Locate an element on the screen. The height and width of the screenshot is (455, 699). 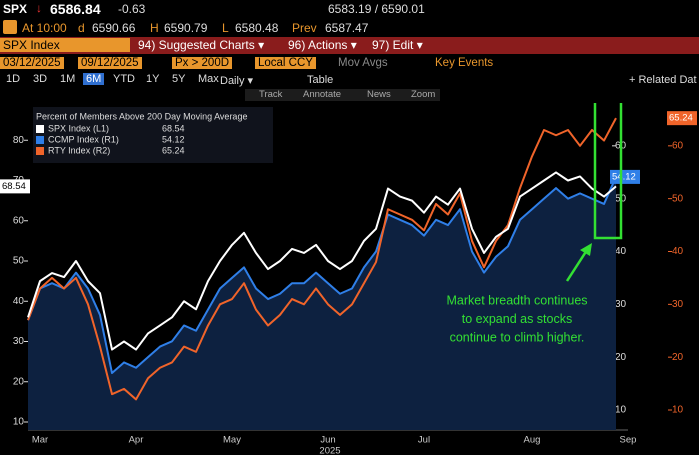
start-date: 03/12/2025 is located at coordinates (32, 63).